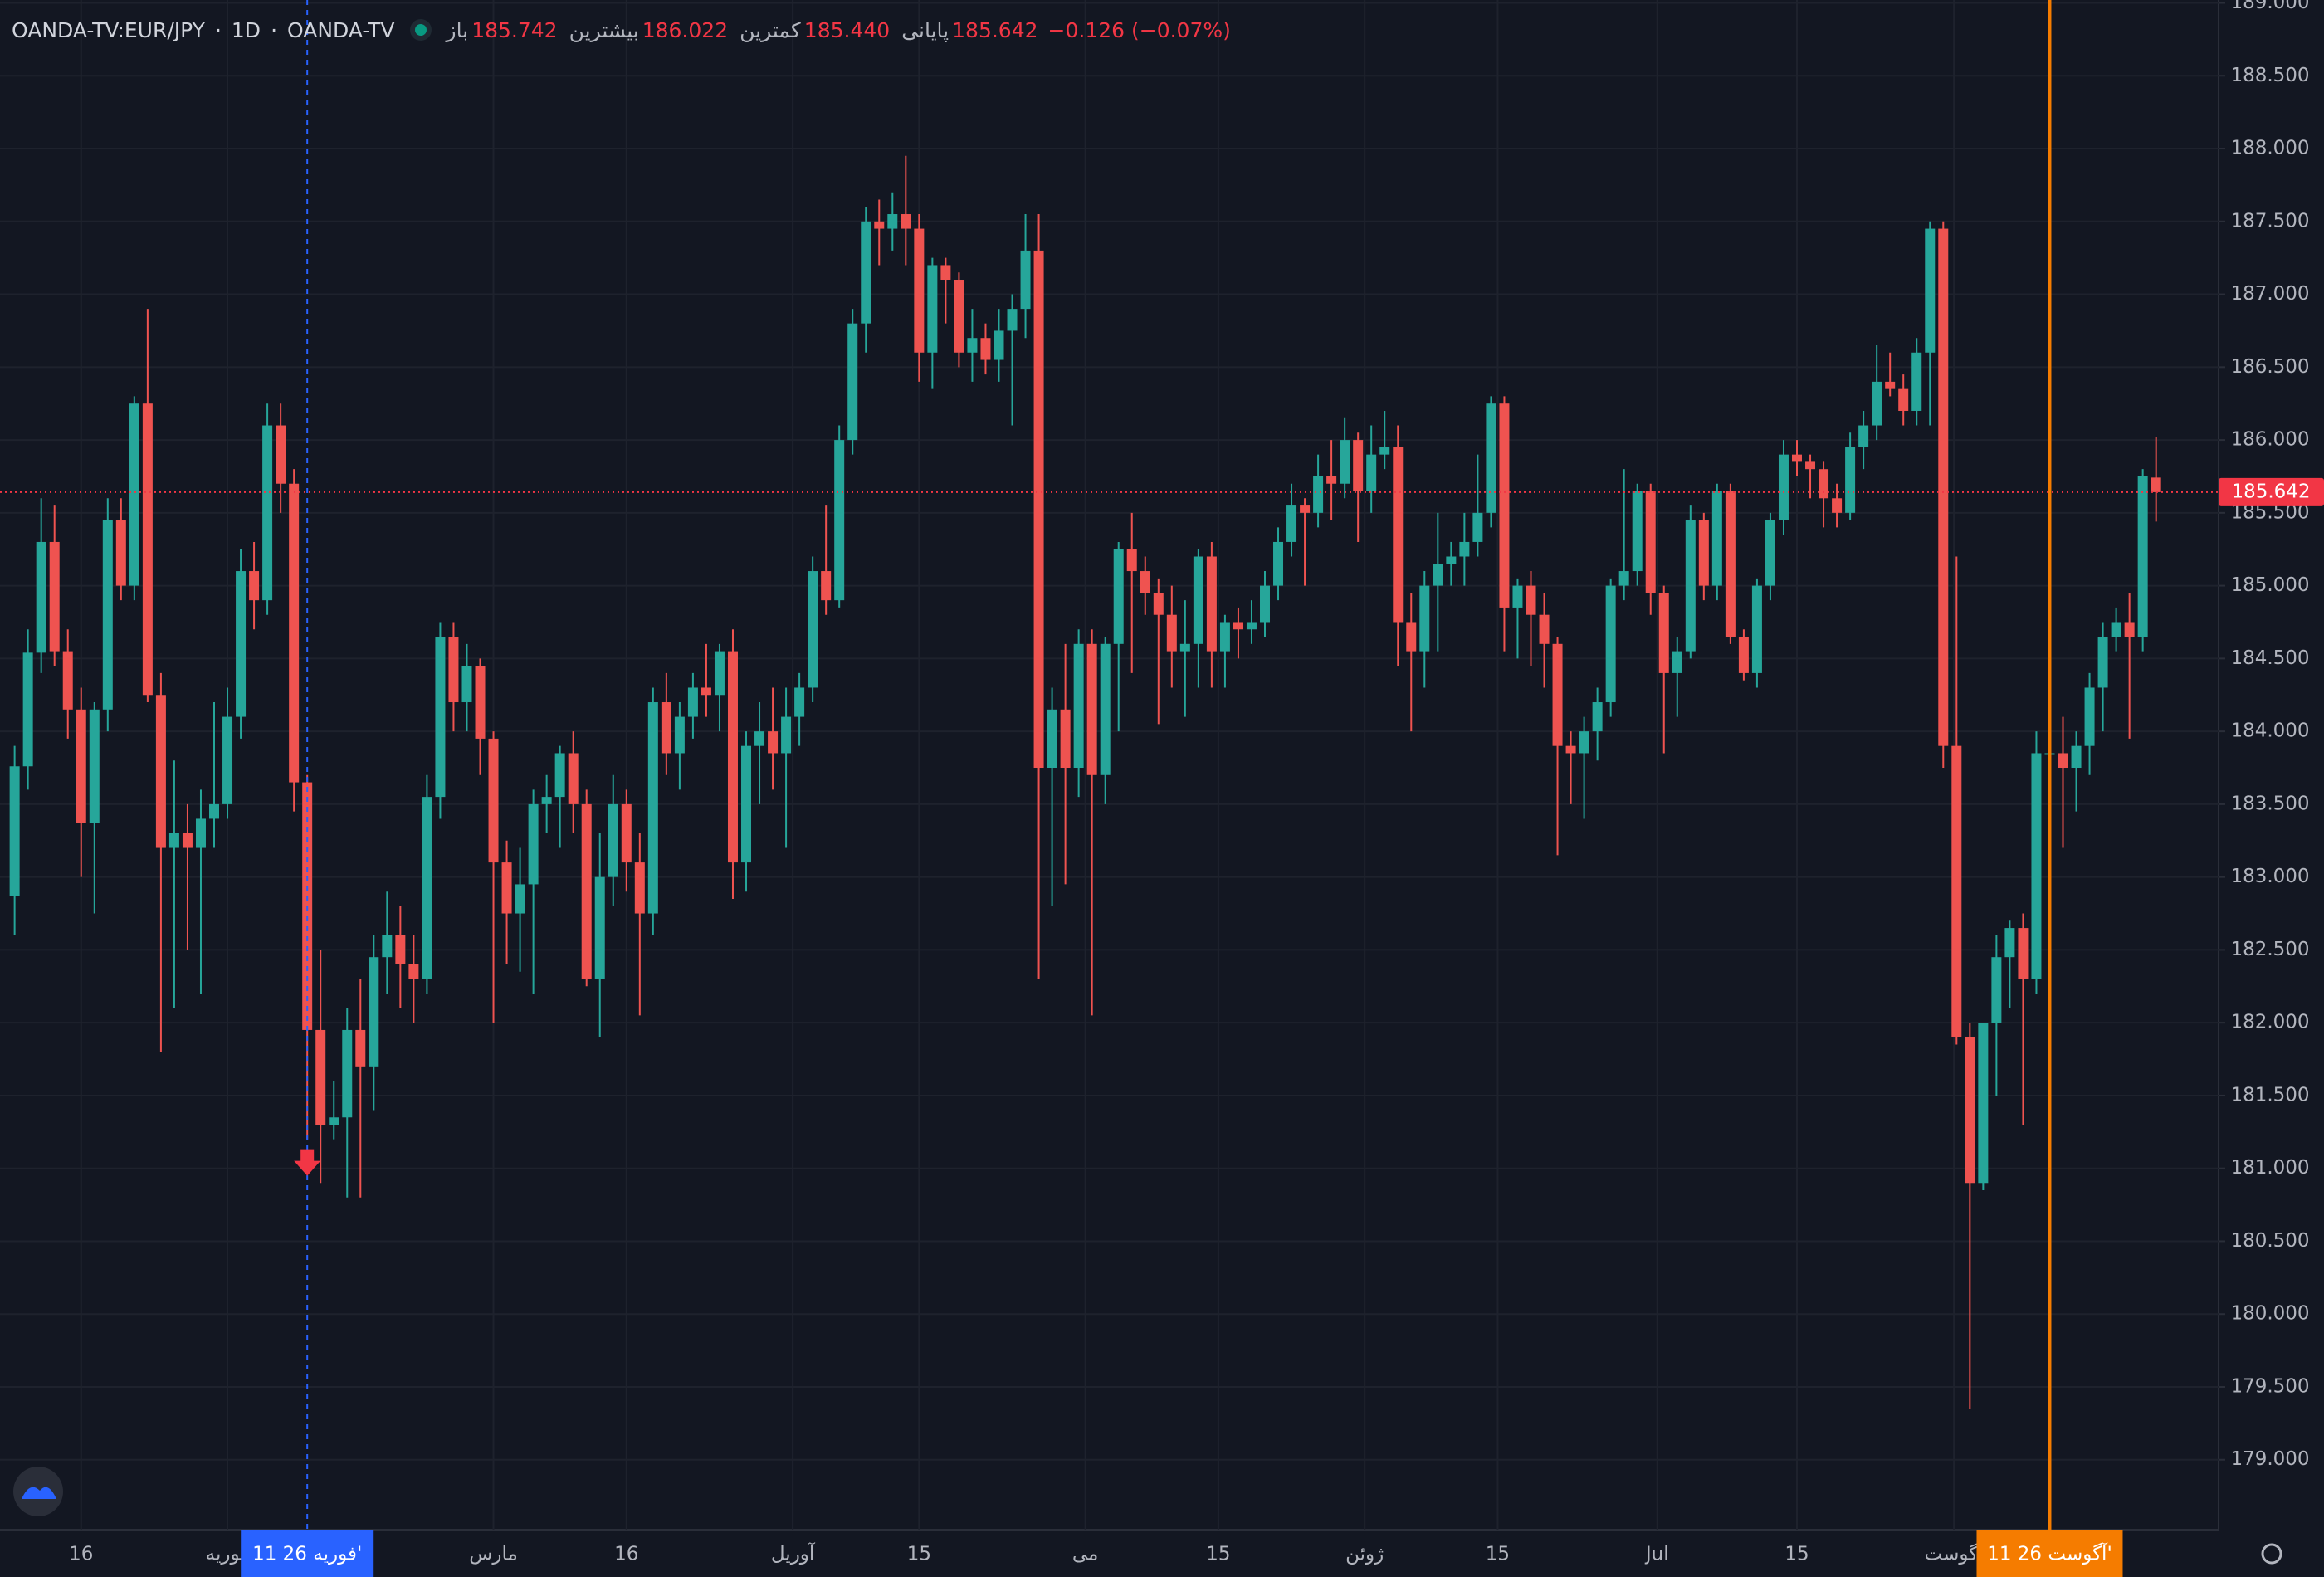 Image resolution: width=2324 pixels, height=1577 pixels. What do you see at coordinates (2269, 803) in the screenshot?
I see `y-tick-label: 183.500` at bounding box center [2269, 803].